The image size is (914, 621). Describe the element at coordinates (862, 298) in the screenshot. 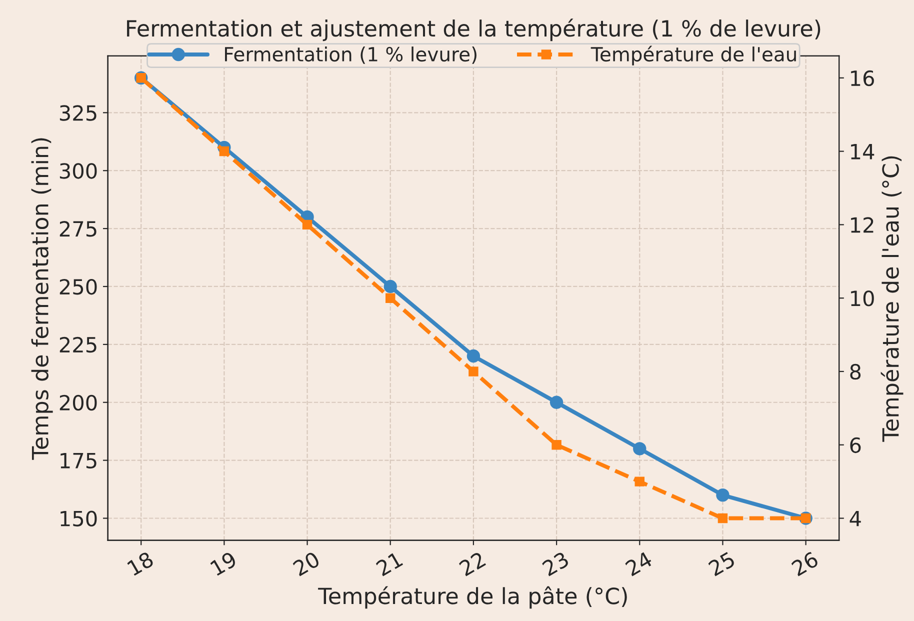

I see `y2-tick-label: 10` at that location.